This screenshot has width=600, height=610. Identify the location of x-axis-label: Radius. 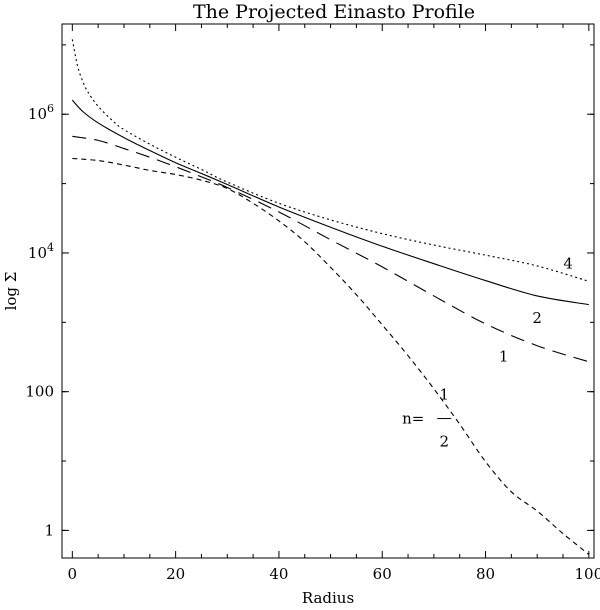
(328, 598).